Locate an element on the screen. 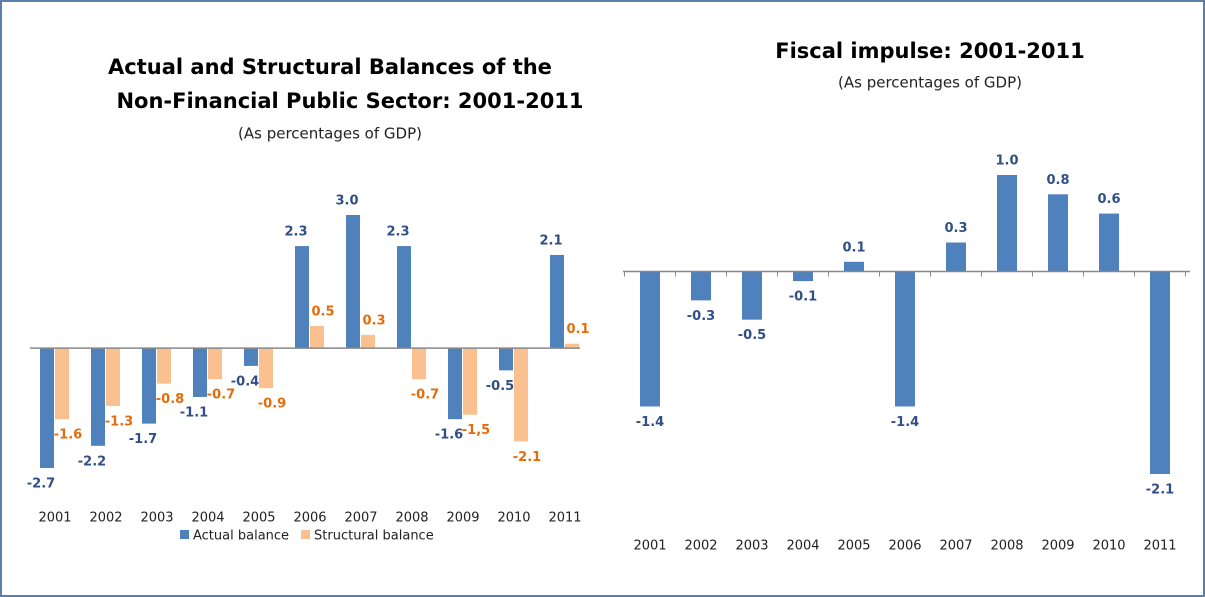 The height and width of the screenshot is (597, 1205). data-label: -2.2 is located at coordinates (92, 461).